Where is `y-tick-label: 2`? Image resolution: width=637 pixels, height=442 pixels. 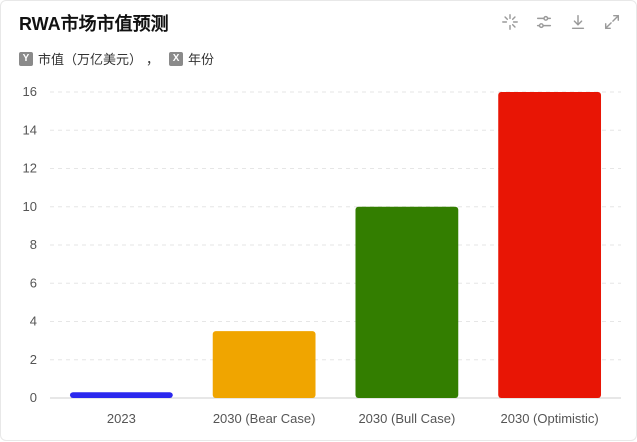
y-tick-label: 2 is located at coordinates (33, 359).